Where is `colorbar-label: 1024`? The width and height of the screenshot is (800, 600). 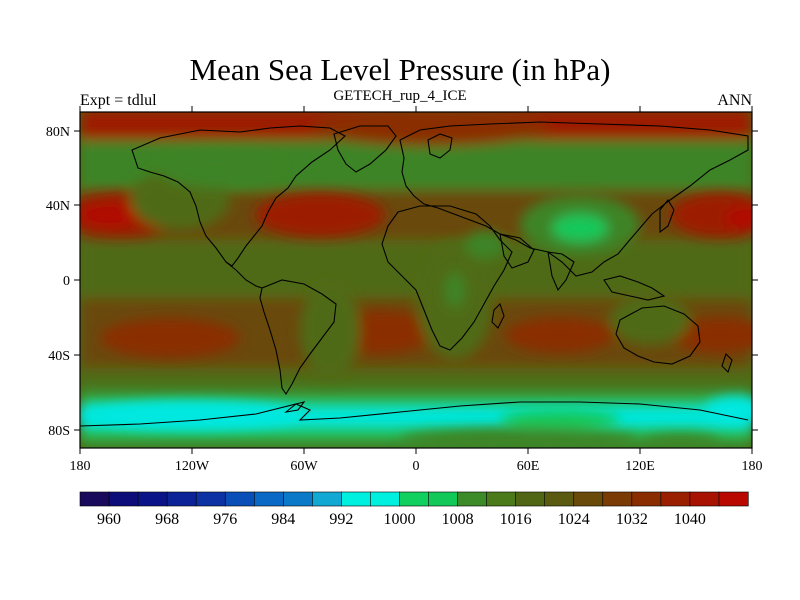
colorbar-label: 1024 is located at coordinates (574, 519).